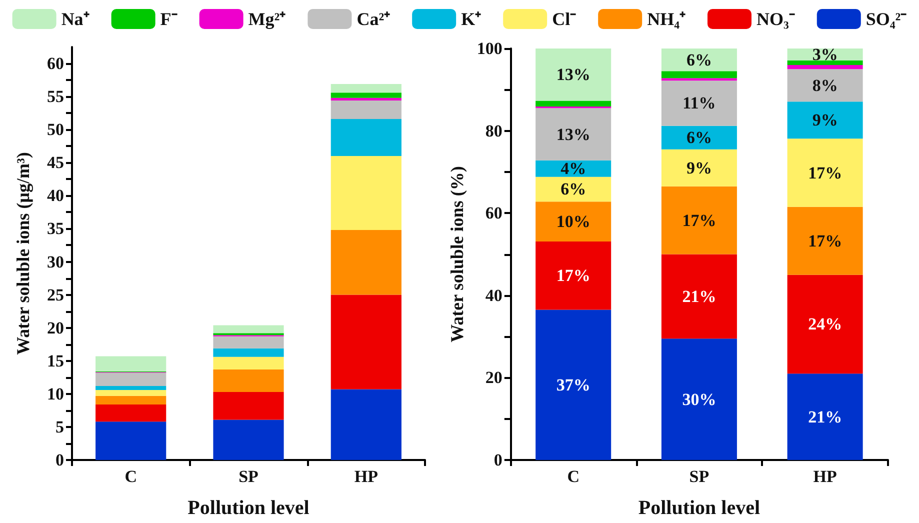 Image resolution: width=919 pixels, height=523 pixels. I want to click on legend-label: NO₃⁻, so click(775, 19).